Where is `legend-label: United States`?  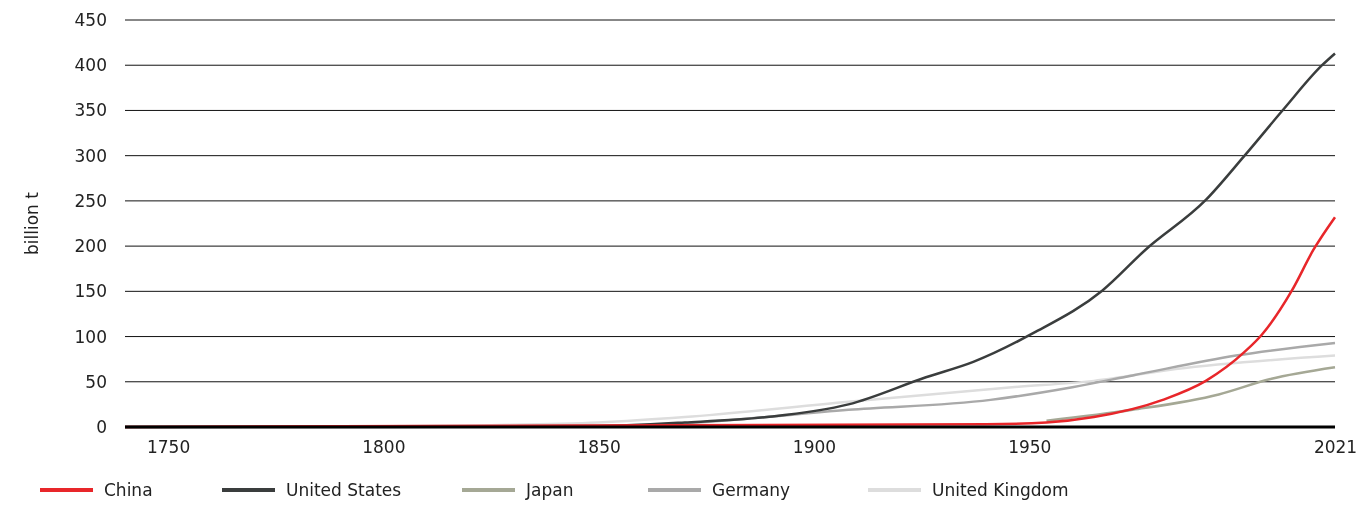
legend-label: United States is located at coordinates (344, 490).